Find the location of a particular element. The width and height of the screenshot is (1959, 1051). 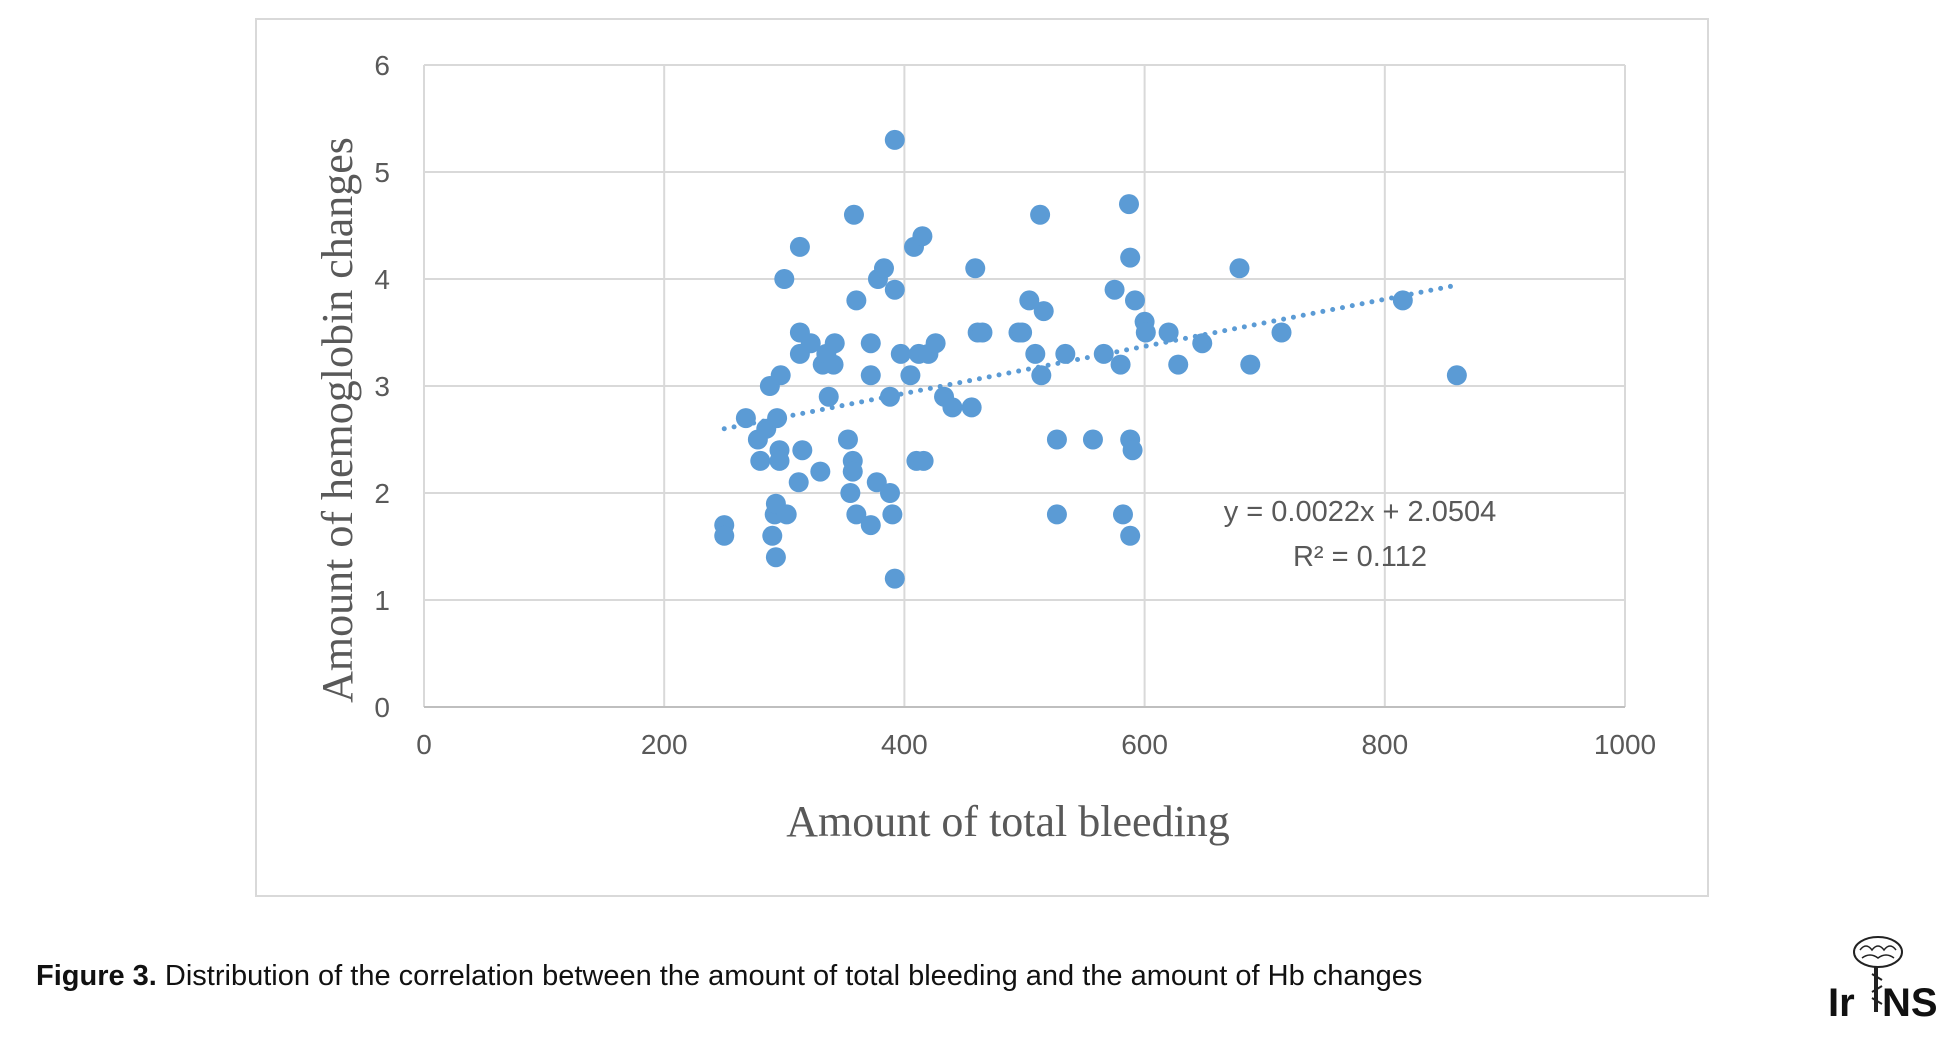

x-tick-label: 0 is located at coordinates (424, 744).